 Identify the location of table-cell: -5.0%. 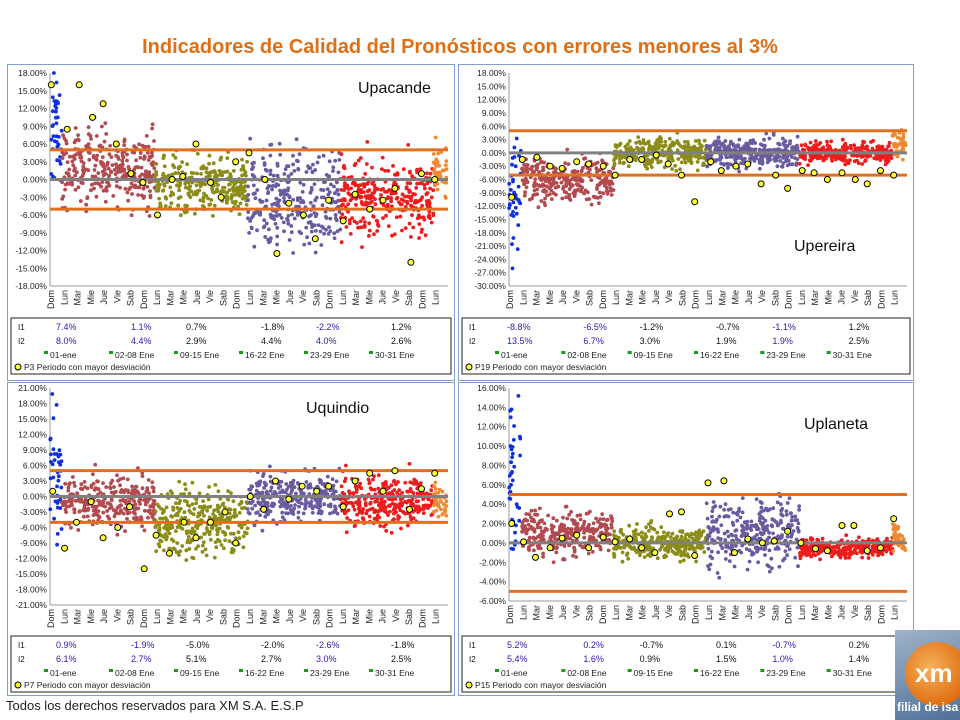
(198, 645).